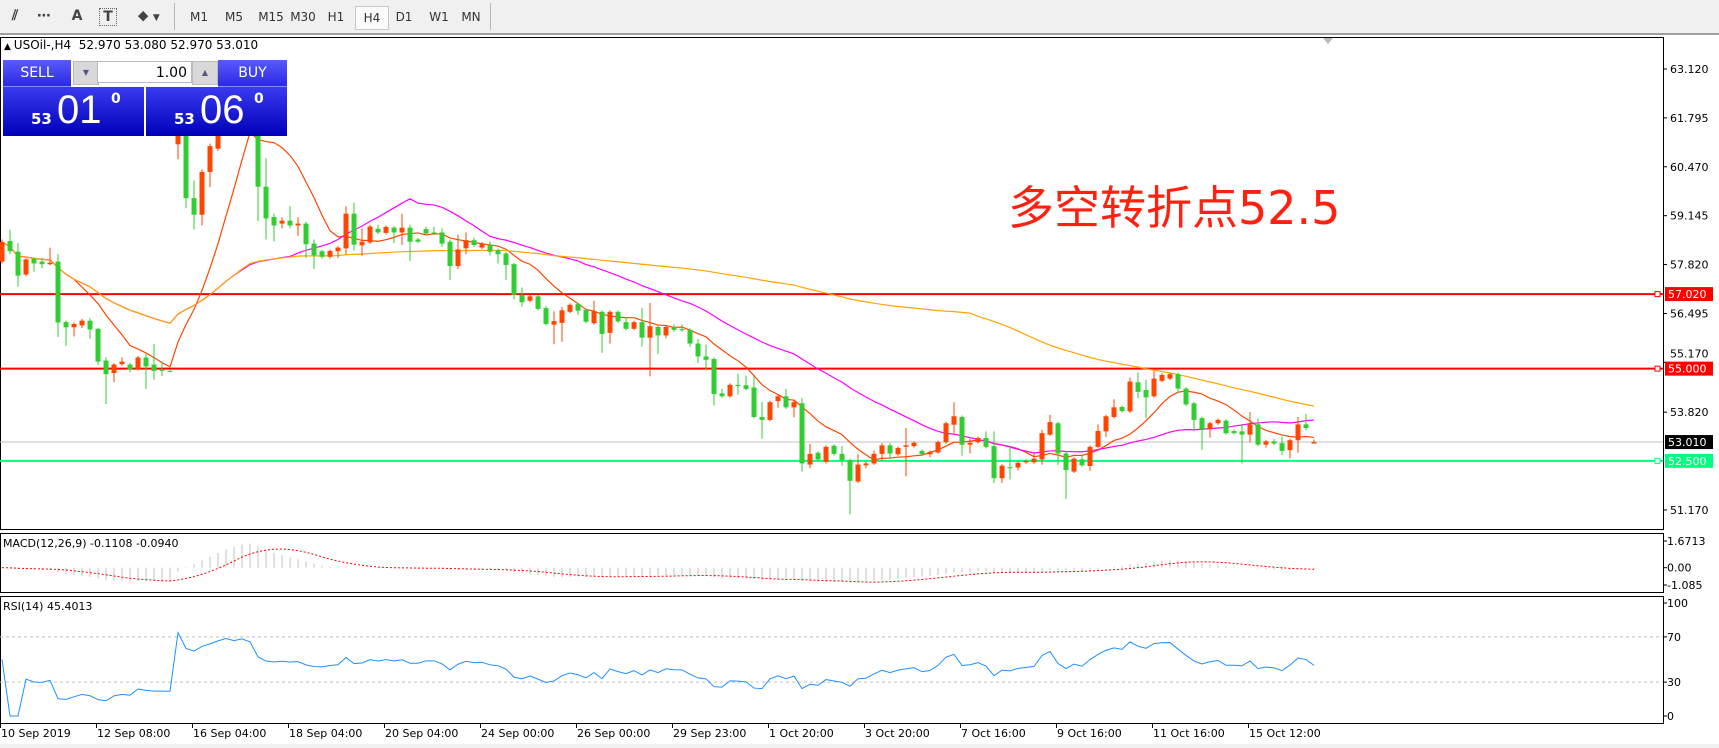  Describe the element at coordinates (1689, 510) in the screenshot. I see `price-tick-label: 51.170` at that location.